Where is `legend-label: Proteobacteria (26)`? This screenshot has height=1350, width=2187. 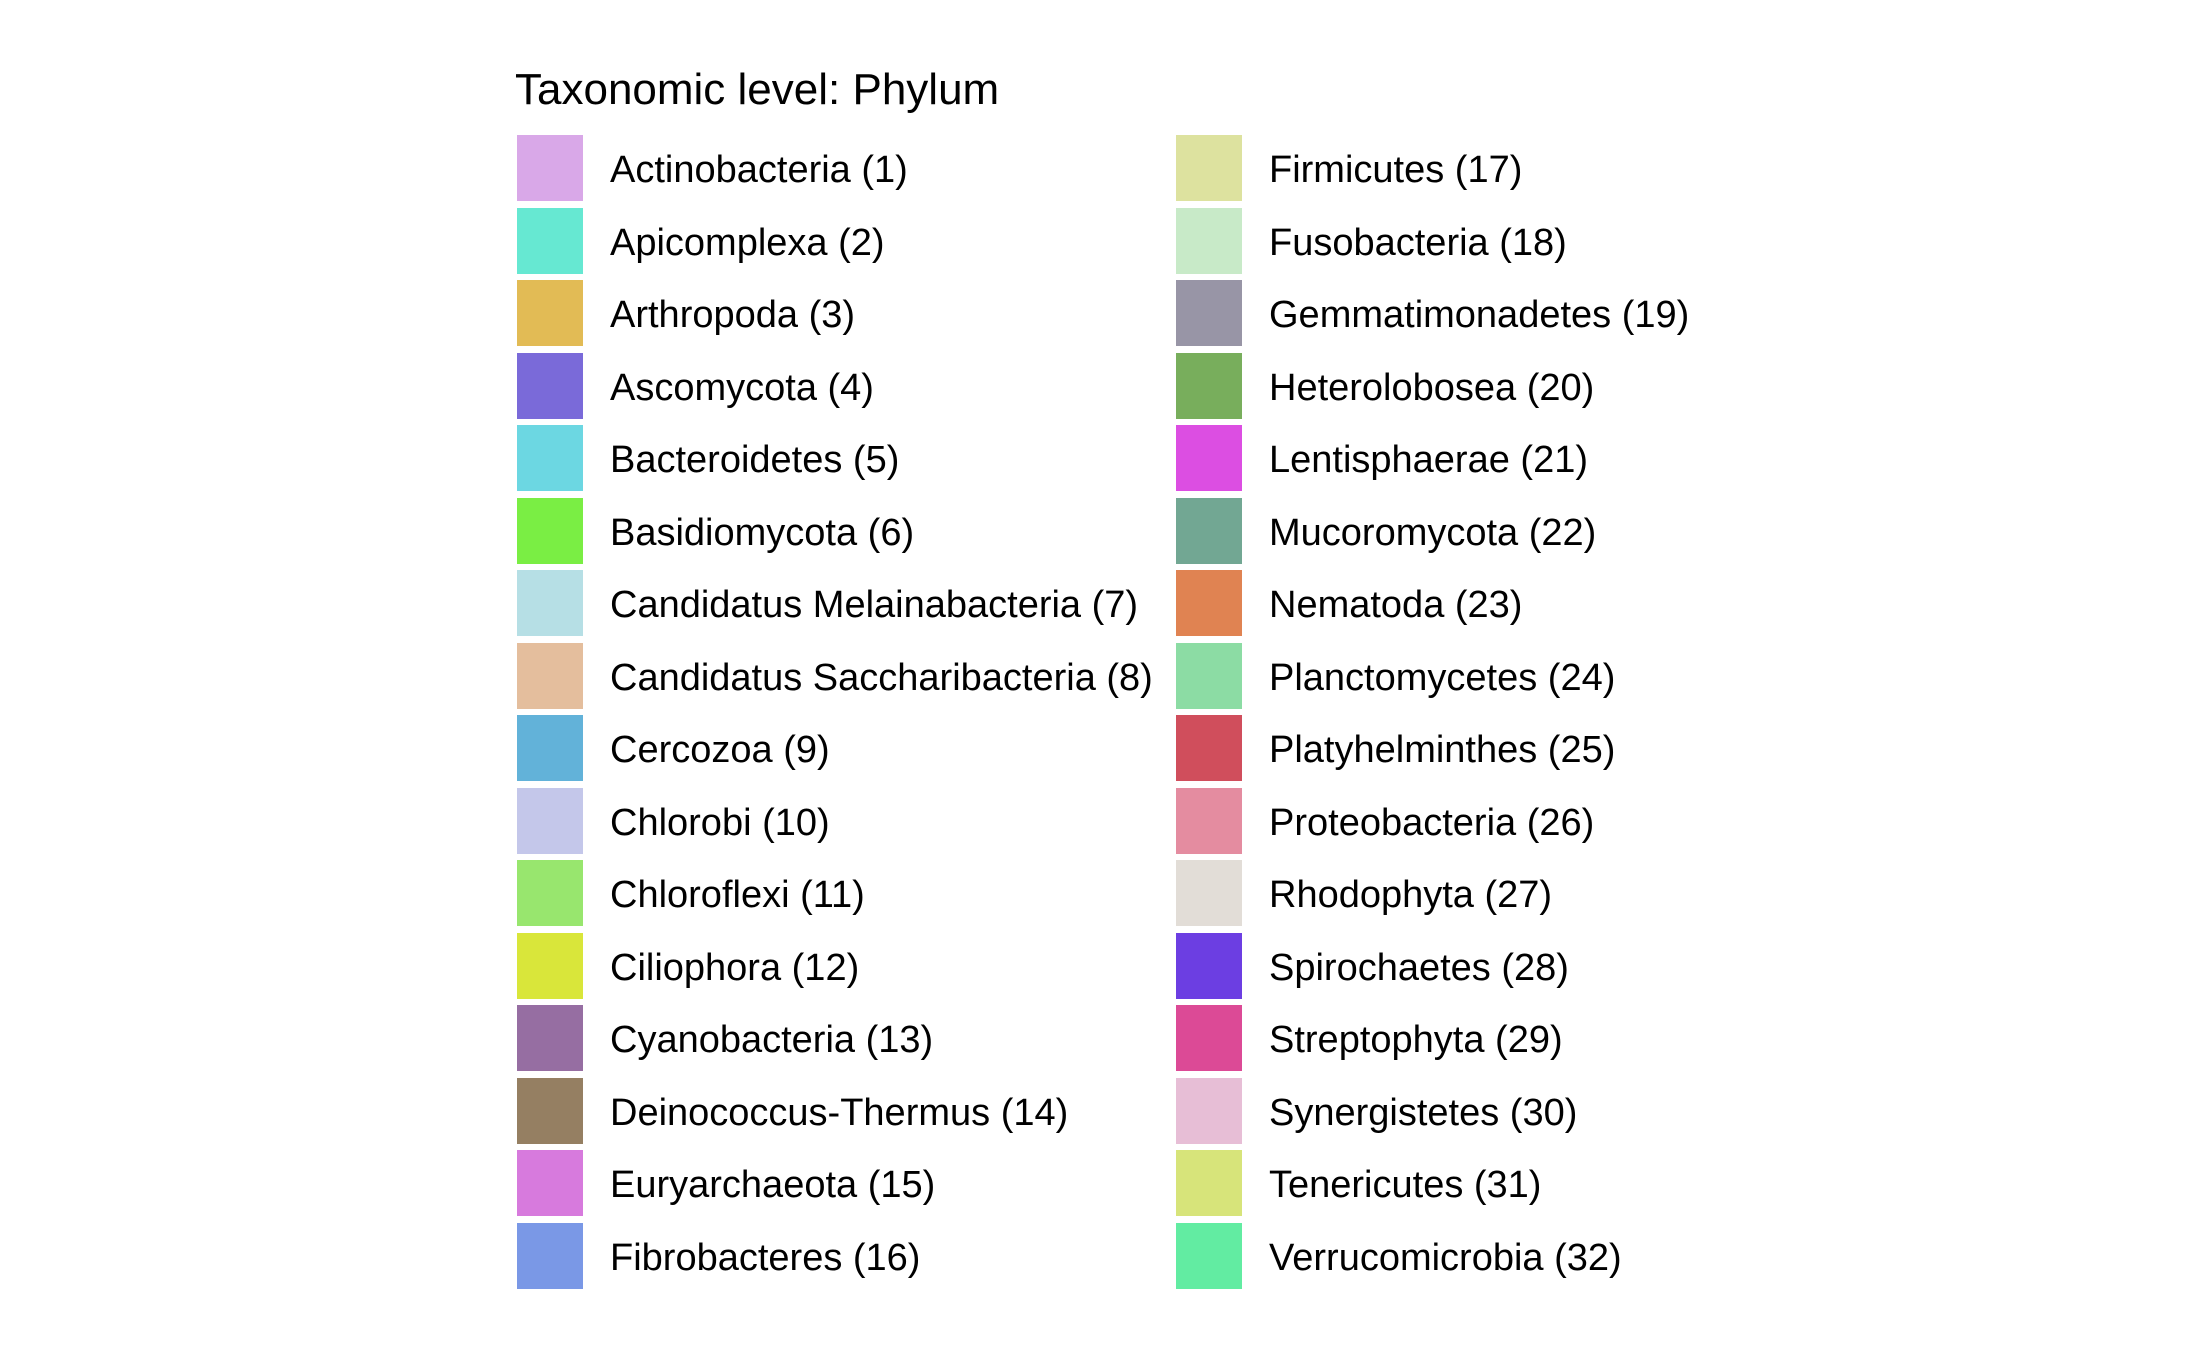 legend-label: Proteobacteria (26) is located at coordinates (1432, 822).